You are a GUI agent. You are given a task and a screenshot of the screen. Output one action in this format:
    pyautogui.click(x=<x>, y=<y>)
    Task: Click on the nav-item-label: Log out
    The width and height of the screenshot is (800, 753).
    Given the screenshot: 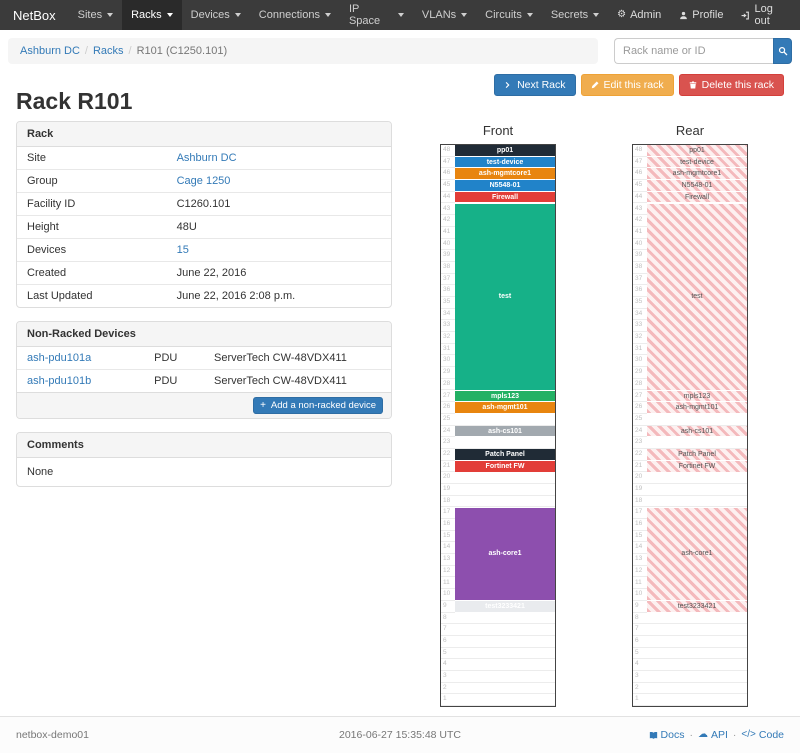 What is the action you would take?
    pyautogui.click(x=763, y=15)
    